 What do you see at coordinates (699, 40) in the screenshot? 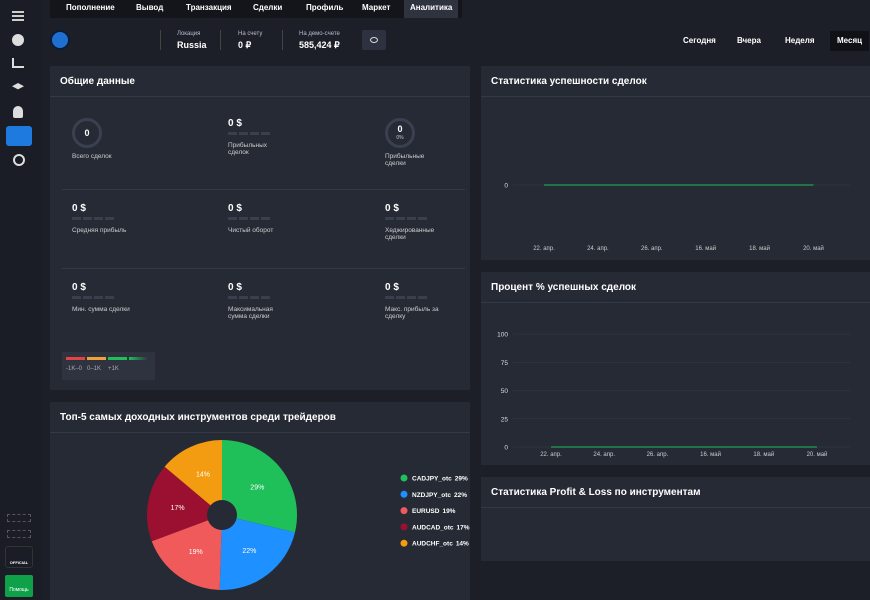
I see `period-button: Сегодня` at bounding box center [699, 40].